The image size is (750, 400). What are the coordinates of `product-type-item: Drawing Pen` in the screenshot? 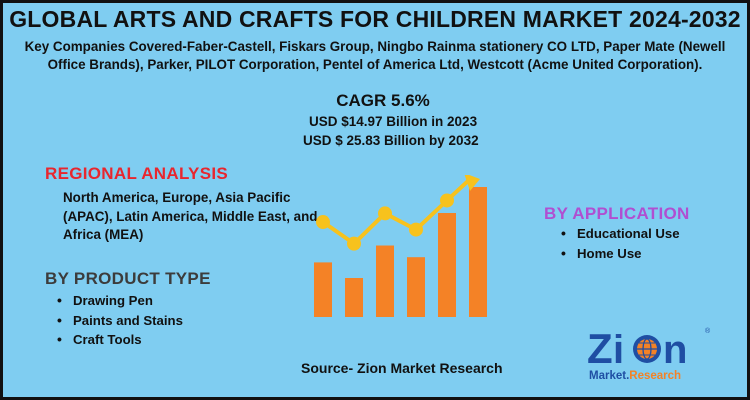 It's located at (119, 302).